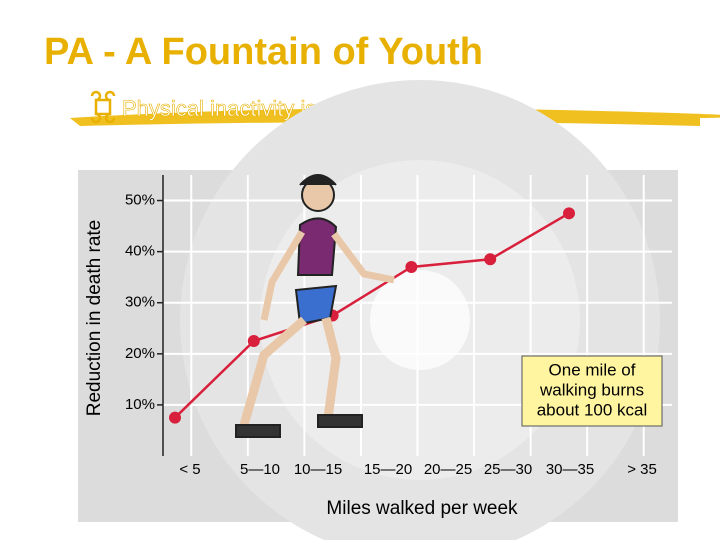  What do you see at coordinates (140, 302) in the screenshot?
I see `y-tick-label: 30%` at bounding box center [140, 302].